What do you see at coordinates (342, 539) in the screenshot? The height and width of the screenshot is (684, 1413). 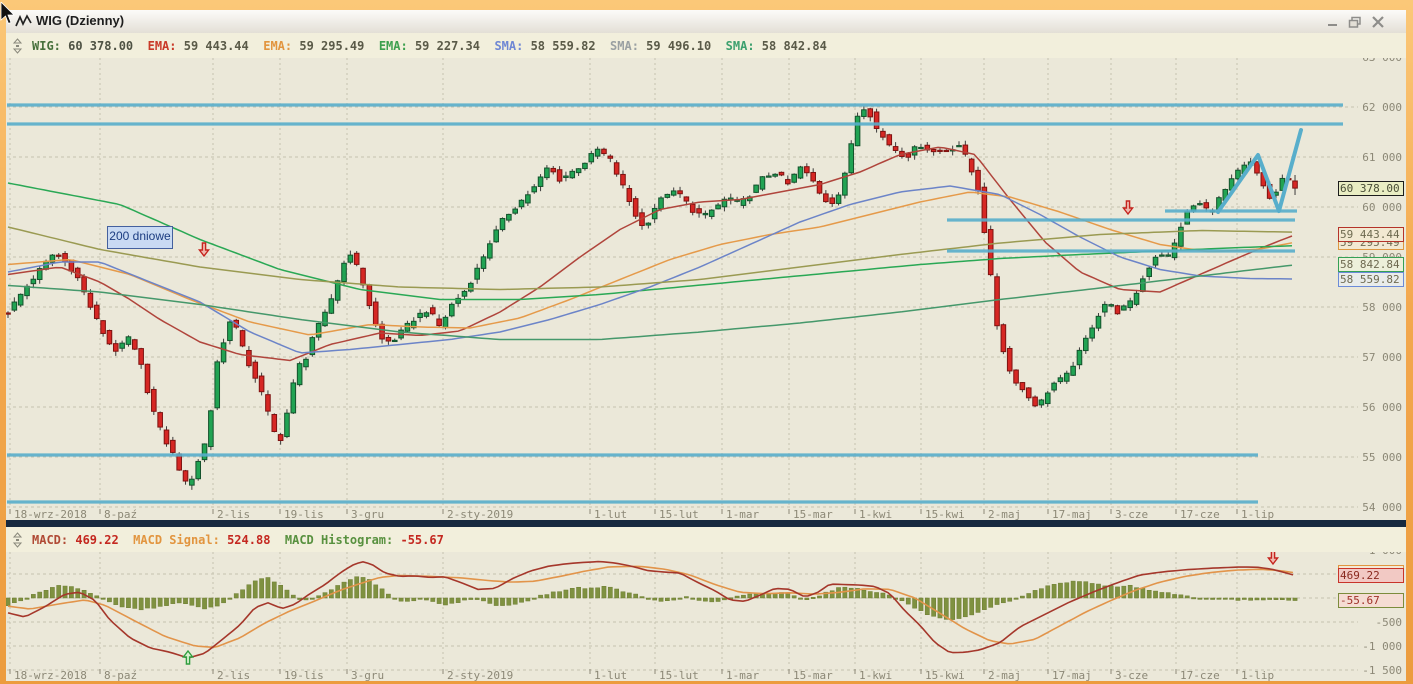 I see `indicator-label: MACD Histogram:` at bounding box center [342, 539].